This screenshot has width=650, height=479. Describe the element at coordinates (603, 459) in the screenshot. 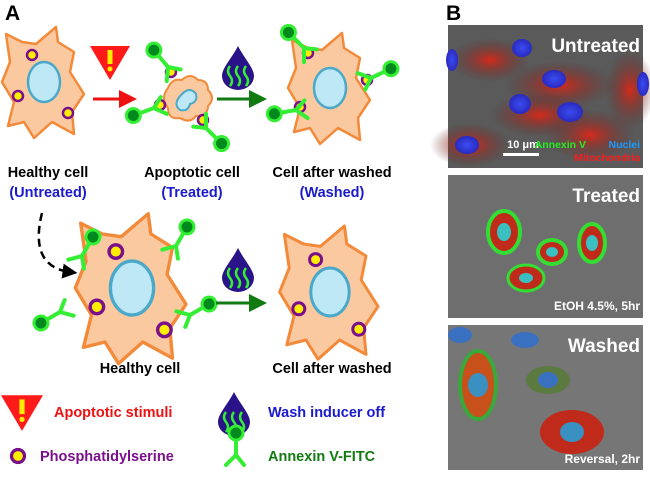

I see `micrograph-condition: Reversal, 2hr` at that location.